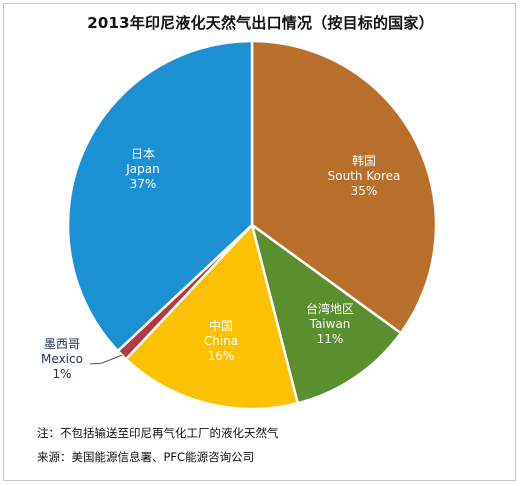  I want to click on chart-title: 2013年印尼液化天然气出口情况（按目标的国家）, so click(260, 23).